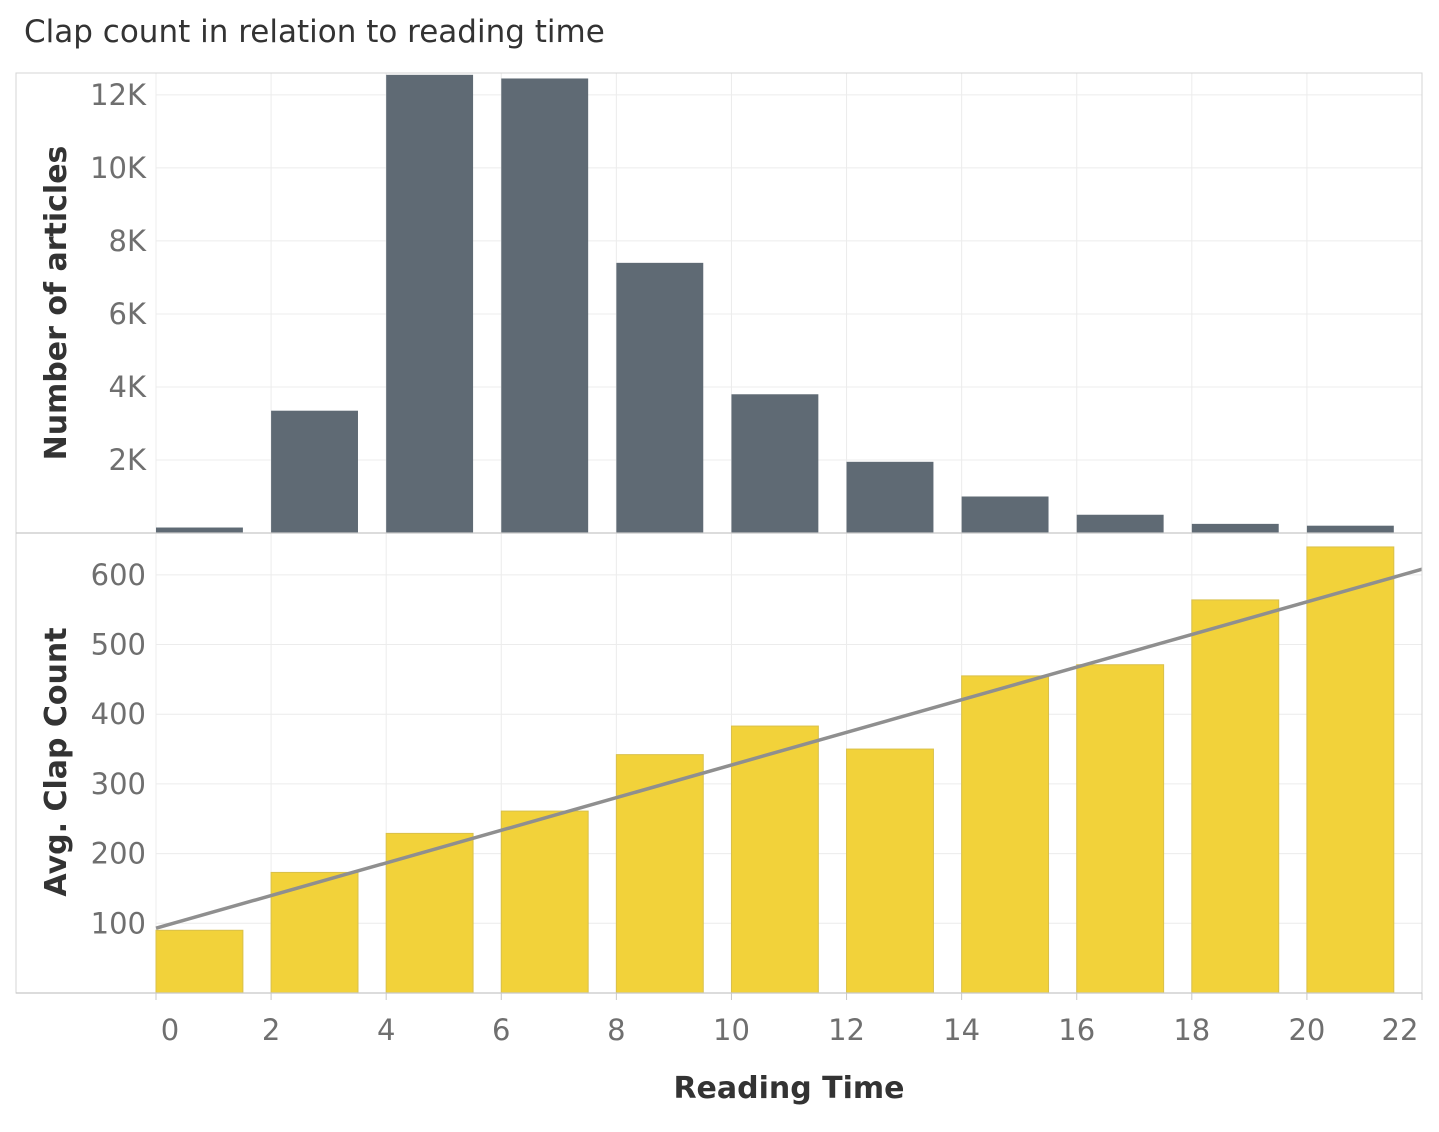 The image size is (1439, 1132). I want to click on y-tick-label: 100, so click(118, 923).